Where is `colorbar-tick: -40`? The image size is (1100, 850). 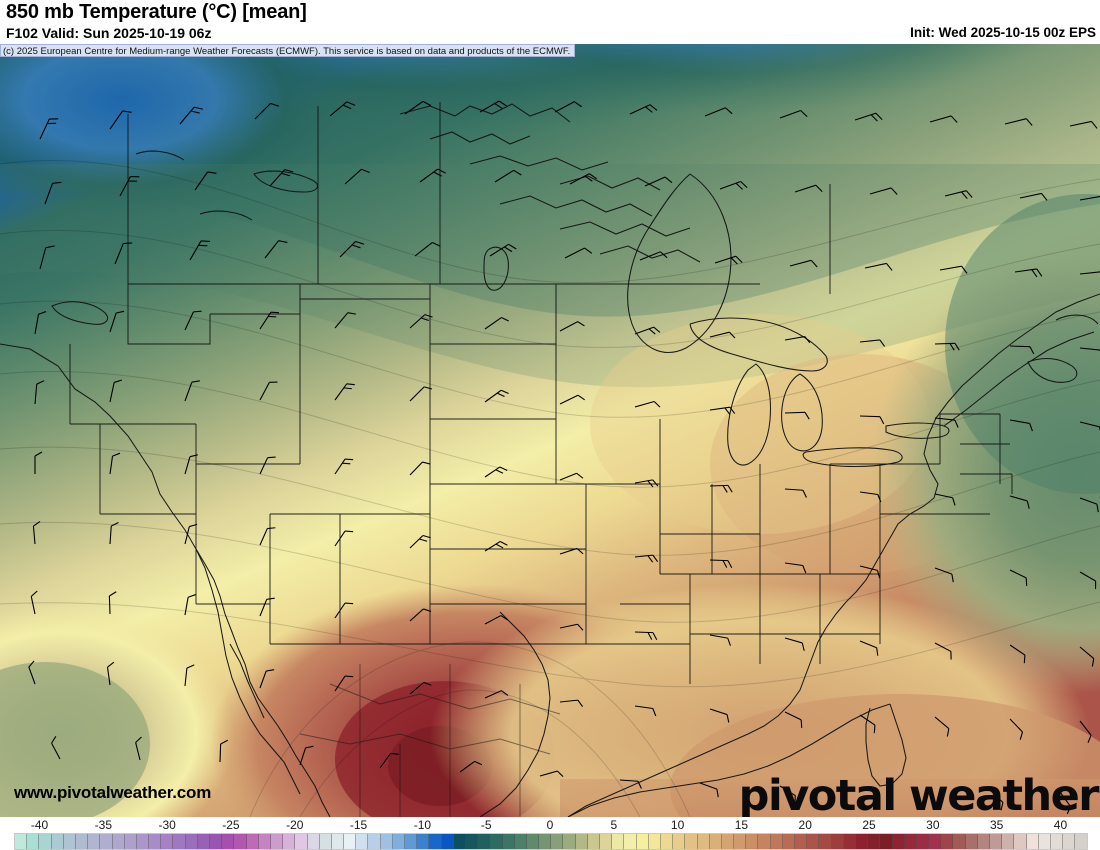 colorbar-tick: -40 is located at coordinates (39, 825).